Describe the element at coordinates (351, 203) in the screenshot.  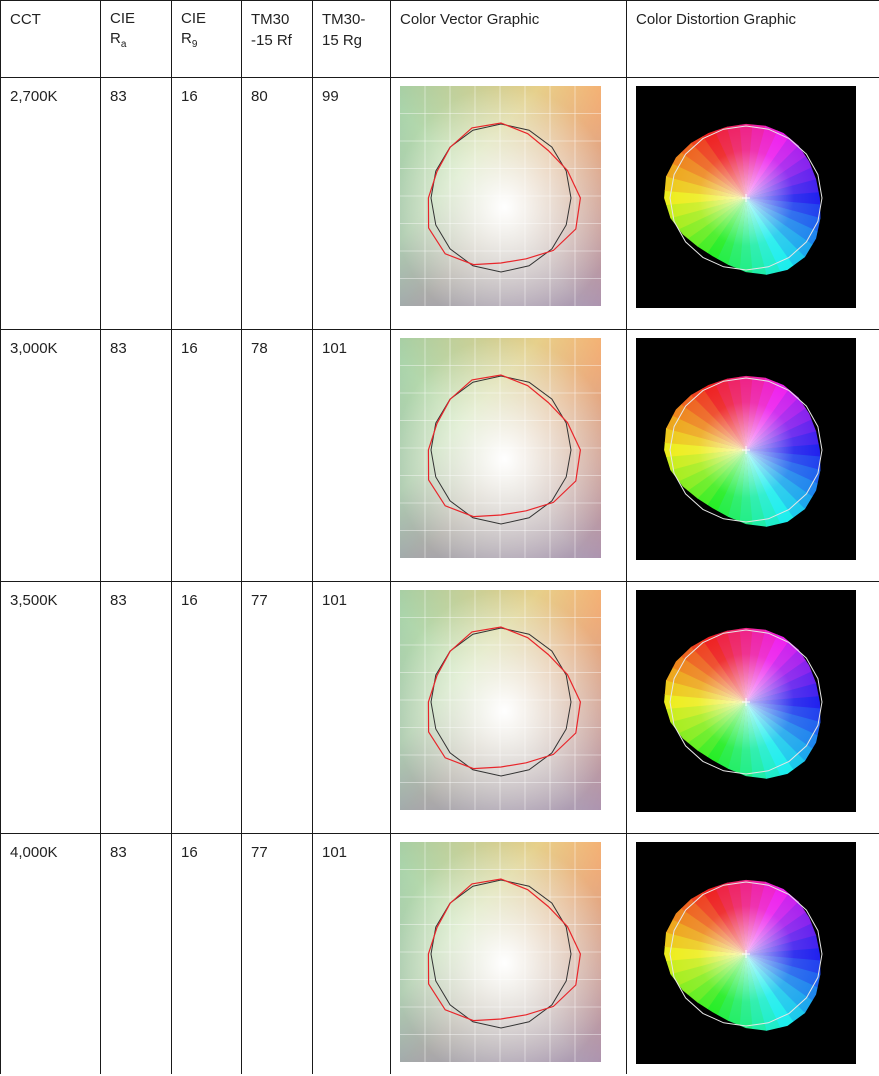
I see `tm30-rg-cell: 99` at that location.